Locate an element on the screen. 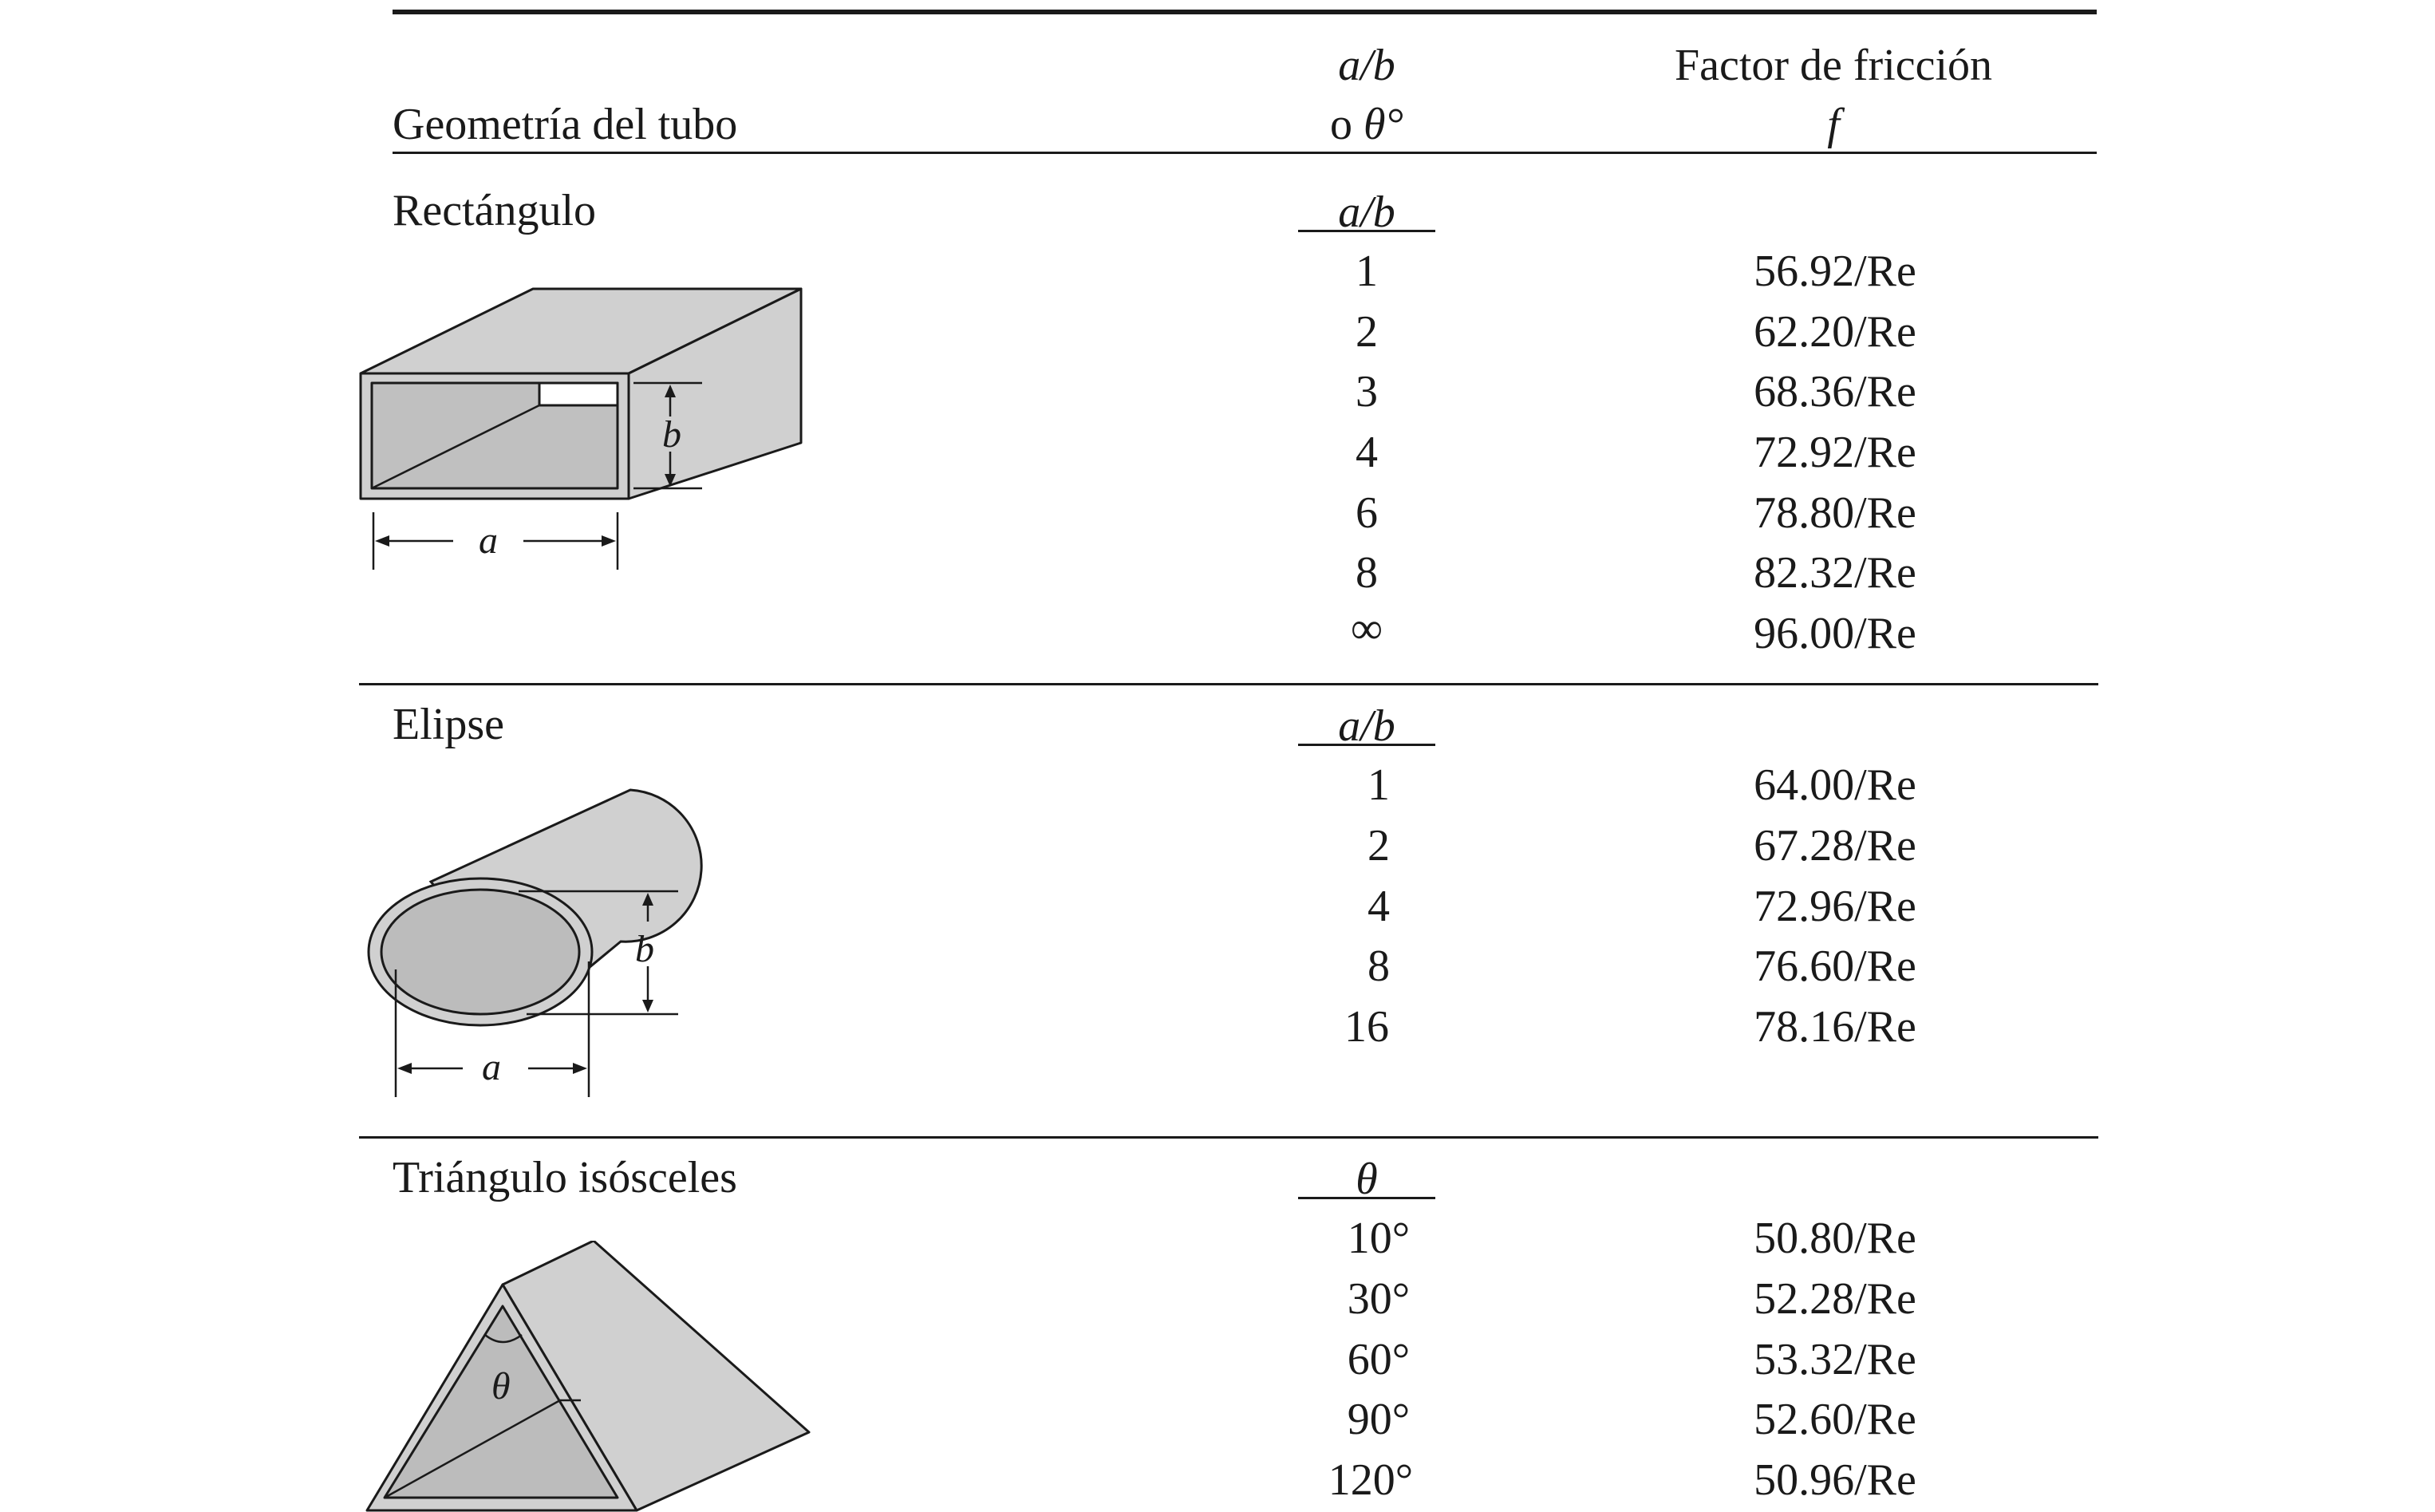 Image resolution: width=2435 pixels, height=1512 pixels. param-underline-triangle is located at coordinates (1366, 1198).